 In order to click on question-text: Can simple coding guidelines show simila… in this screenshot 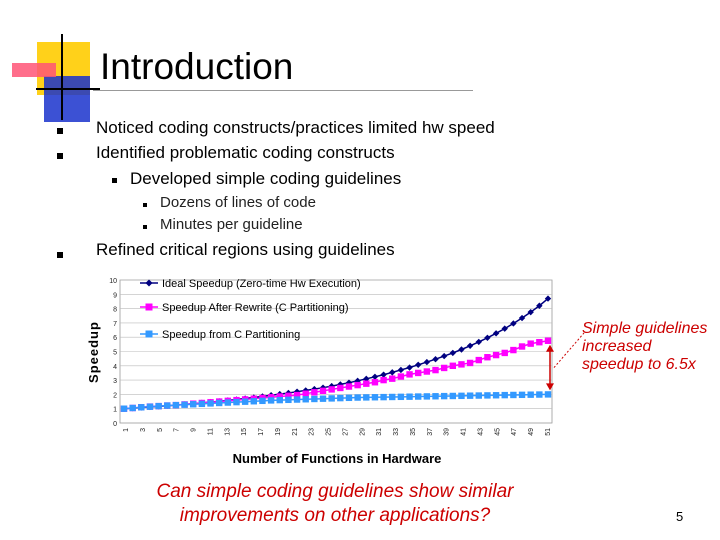, I will do `click(335, 504)`.